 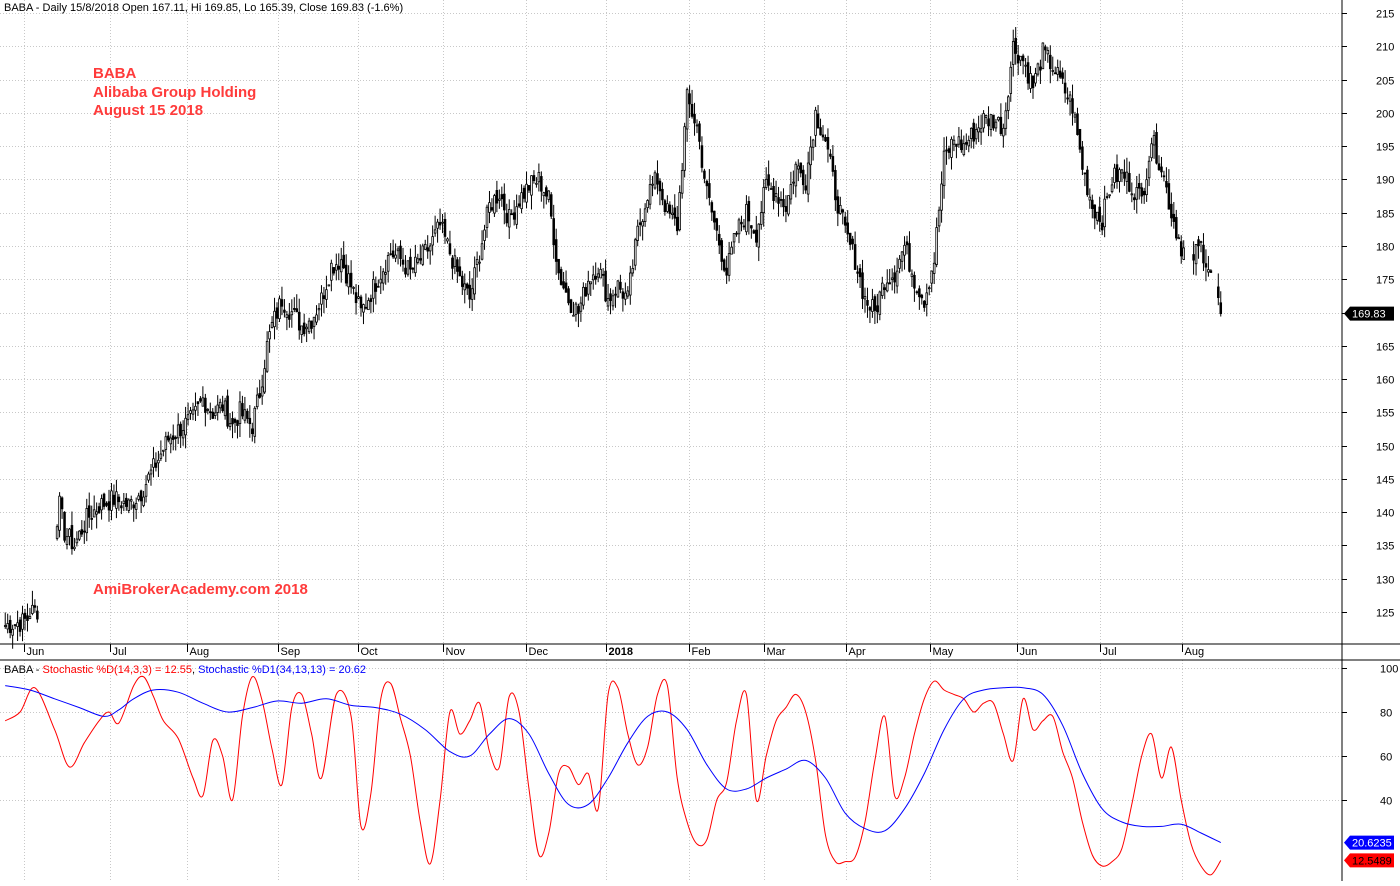 I want to click on last-price-tag-text: 169.83, so click(x=1369, y=315).